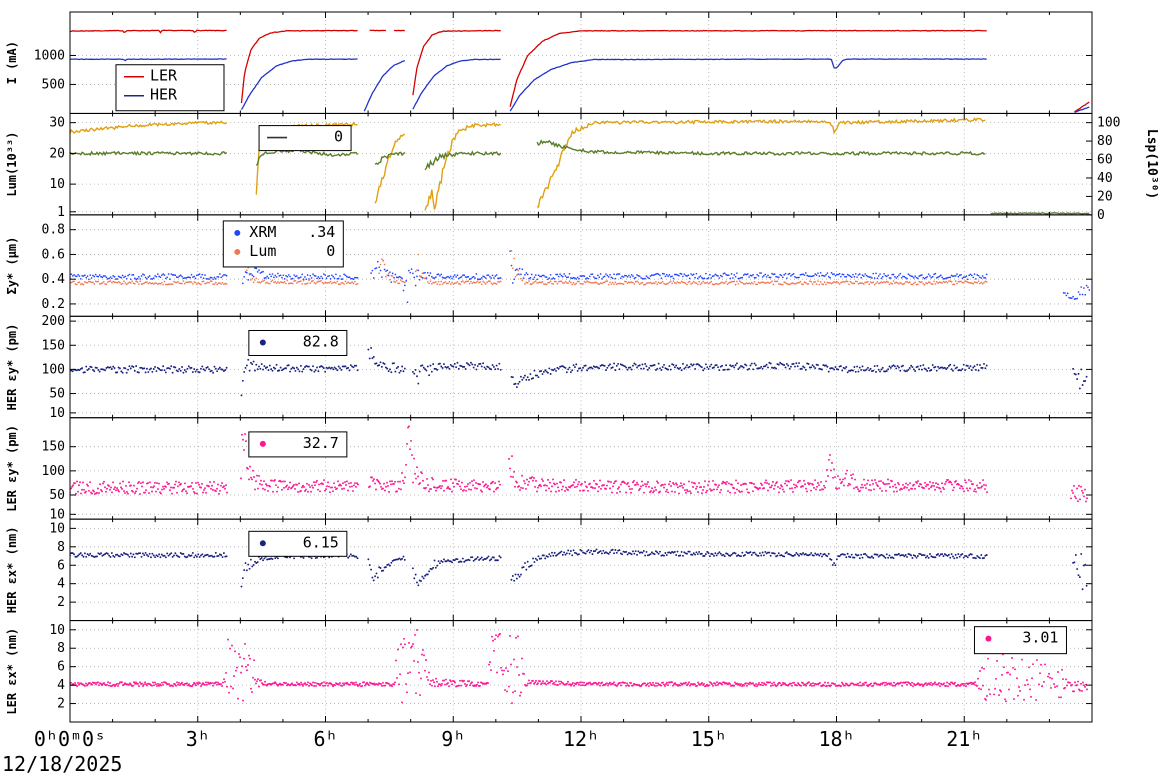 Image resolution: width=1160 pixels, height=782 pixels. Describe the element at coordinates (12, 570) in the screenshot. I see `svg-text: HER εx* (nm)` at that location.